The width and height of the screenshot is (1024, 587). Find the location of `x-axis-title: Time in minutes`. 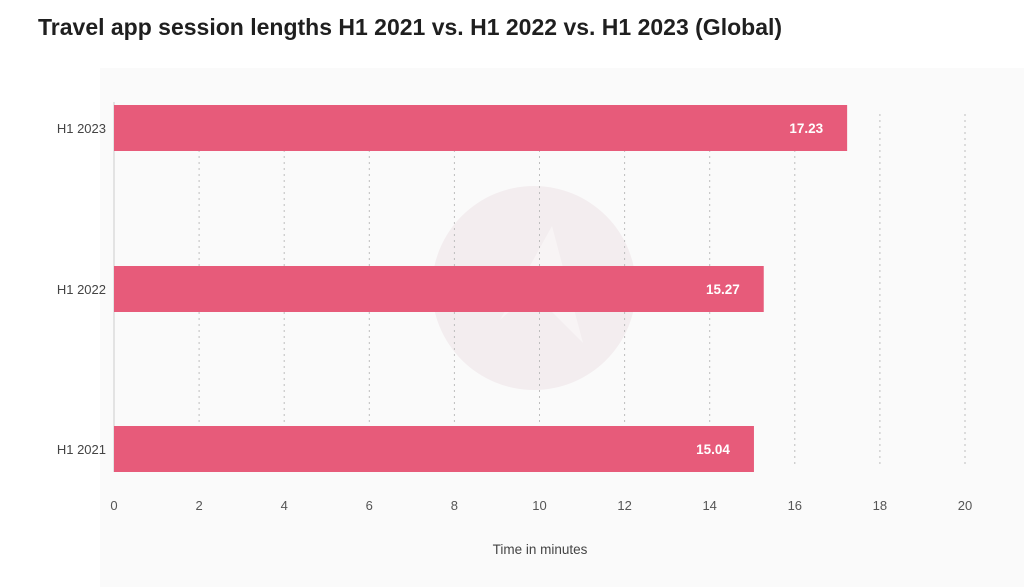

x-axis-title: Time in minutes is located at coordinates (540, 549).